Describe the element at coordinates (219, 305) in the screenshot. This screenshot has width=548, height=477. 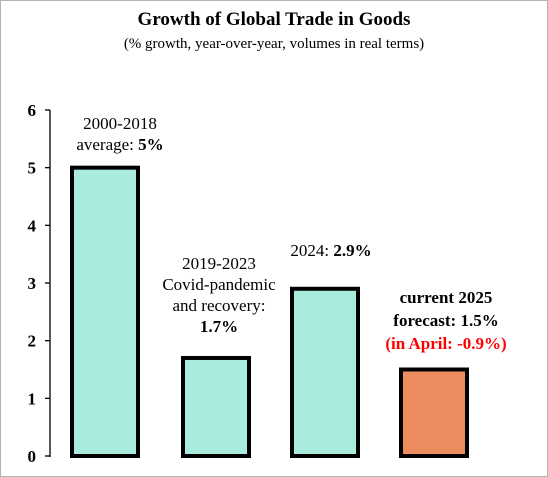
I see `data-label: and recovery:` at that location.